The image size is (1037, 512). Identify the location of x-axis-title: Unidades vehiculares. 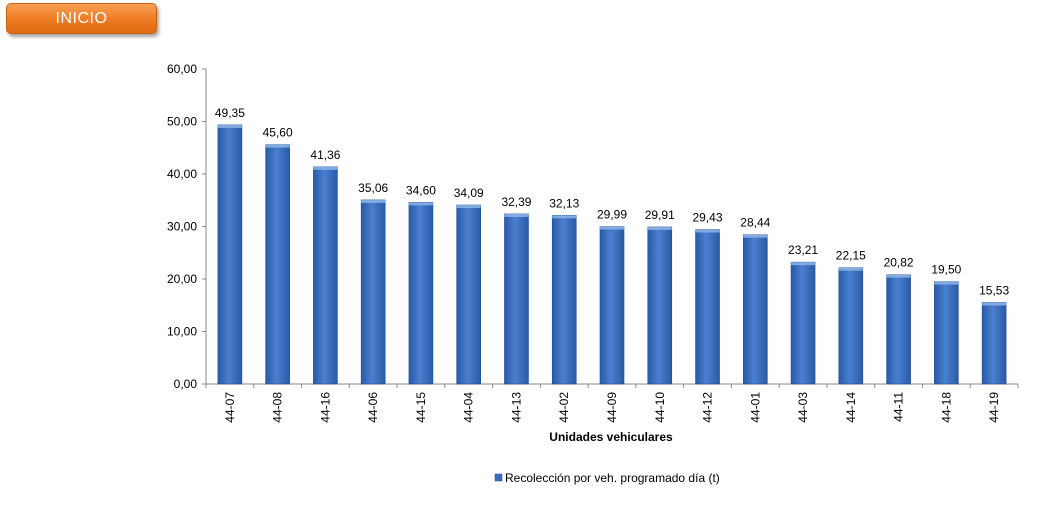
(611, 437).